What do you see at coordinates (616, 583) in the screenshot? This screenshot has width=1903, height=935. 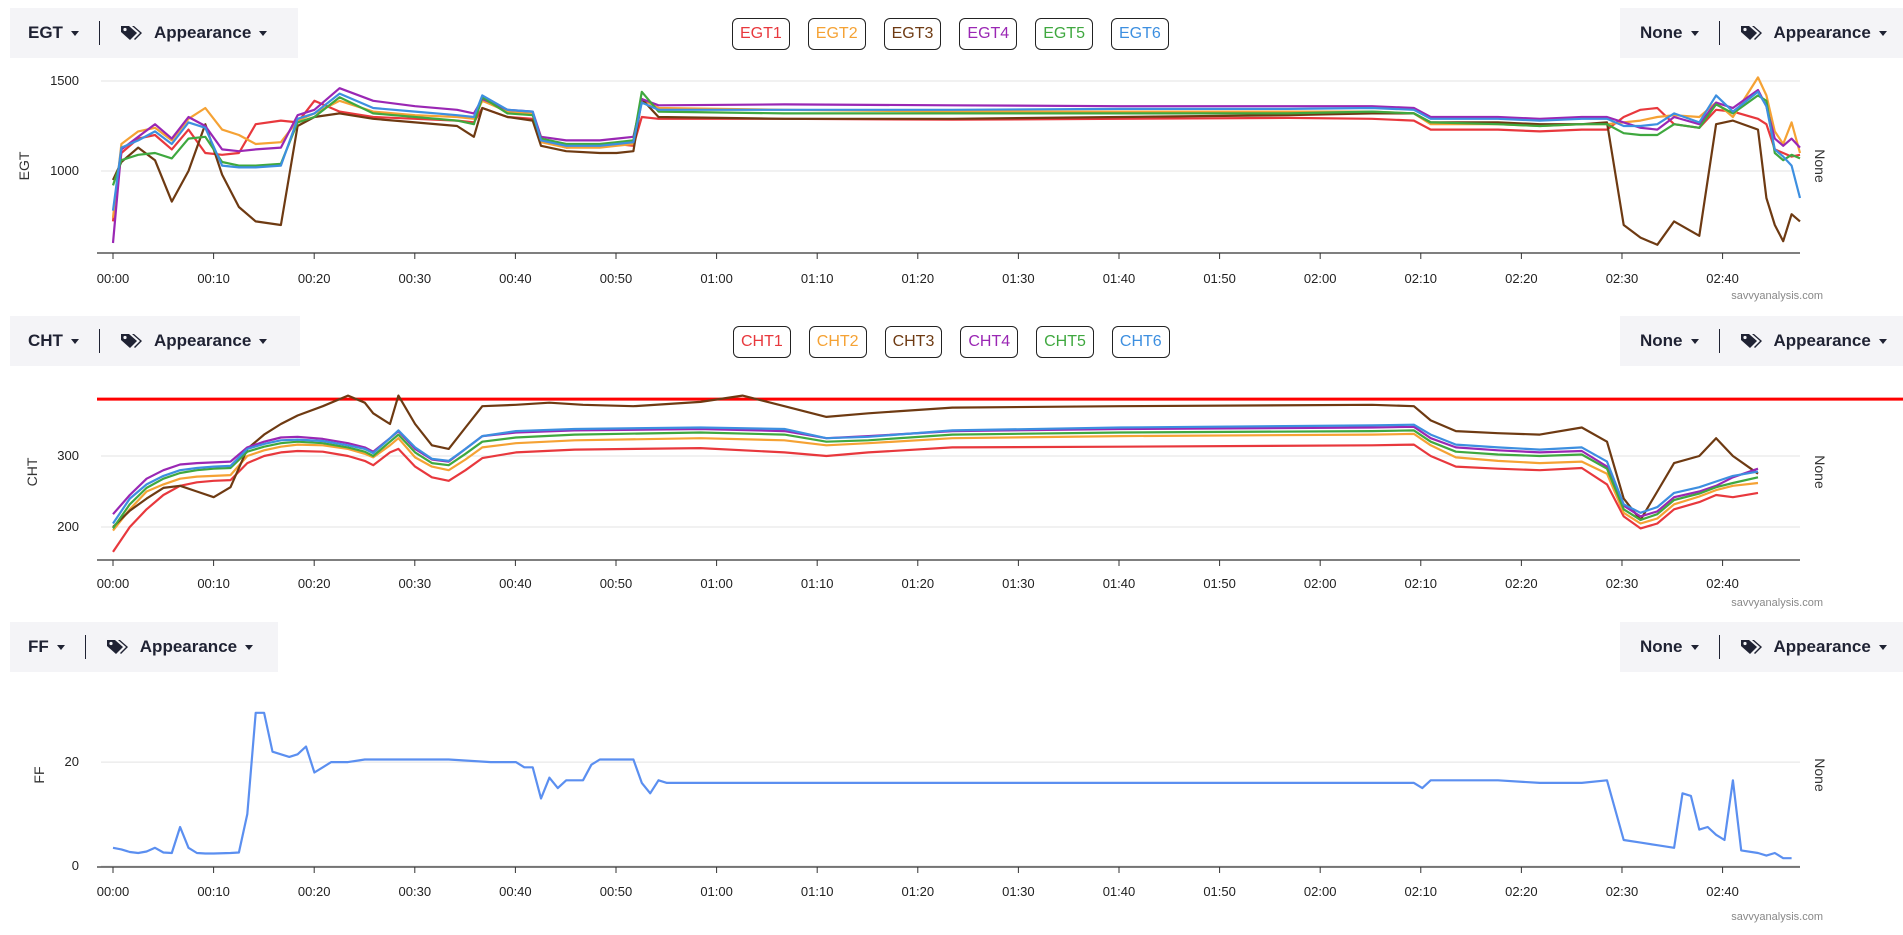 I see `x-tick-label: 00:50` at bounding box center [616, 583].